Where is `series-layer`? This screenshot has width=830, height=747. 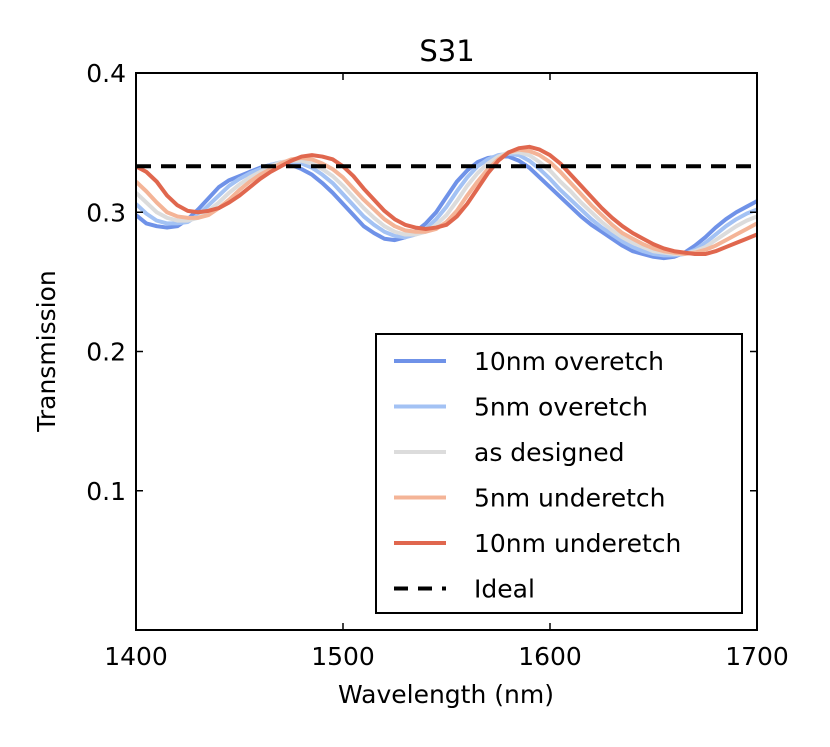
series-layer is located at coordinates (446, 202).